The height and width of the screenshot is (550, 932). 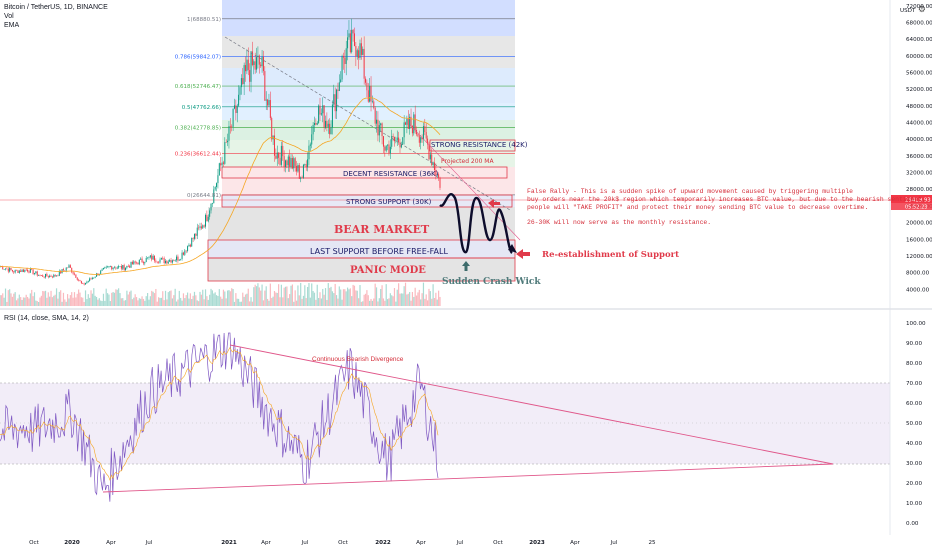 What do you see at coordinates (921, 9) in the screenshot?
I see `gear-icon: ⚙` at bounding box center [921, 9].